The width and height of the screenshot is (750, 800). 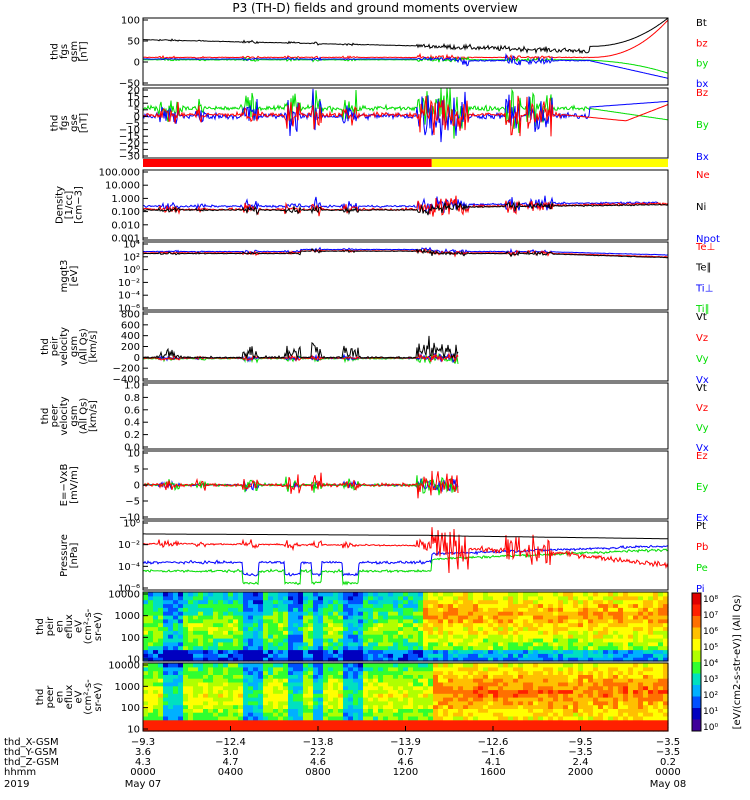 What do you see at coordinates (702, 338) in the screenshot?
I see `legend-entry: Vz` at bounding box center [702, 338].